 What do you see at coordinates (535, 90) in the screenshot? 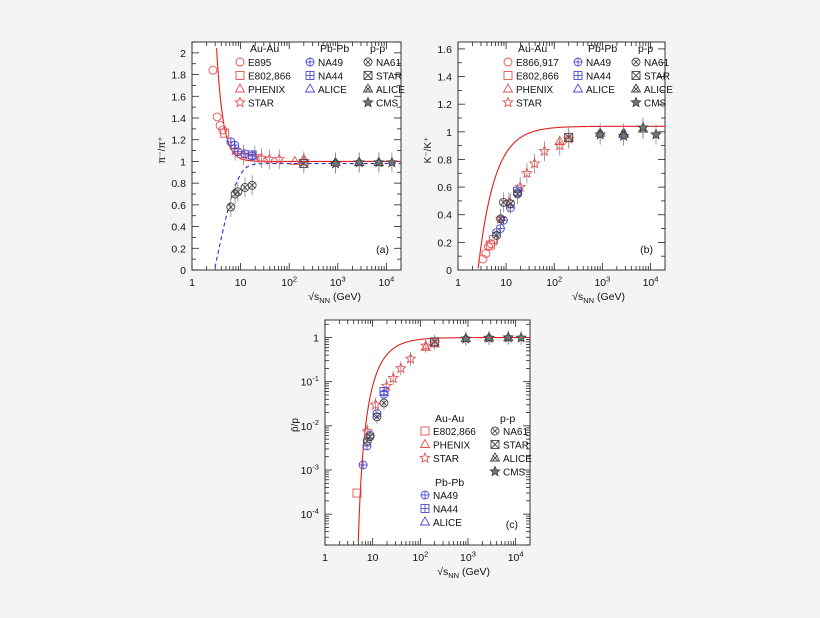
I see `legend-label: PHENIX` at bounding box center [535, 90].